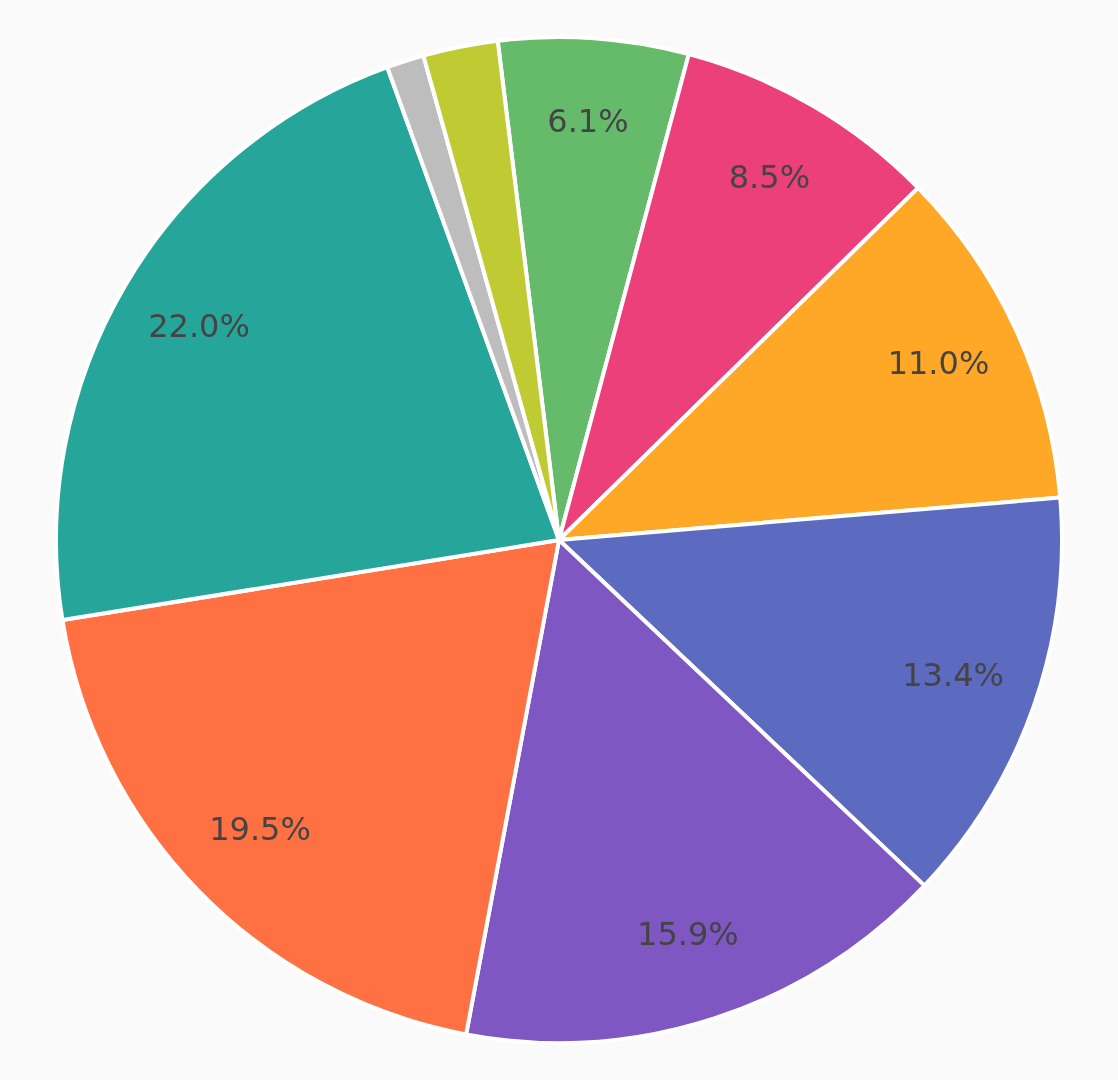 This screenshot has width=1118, height=1080. I want to click on data-label: 15.9%, so click(688, 934).